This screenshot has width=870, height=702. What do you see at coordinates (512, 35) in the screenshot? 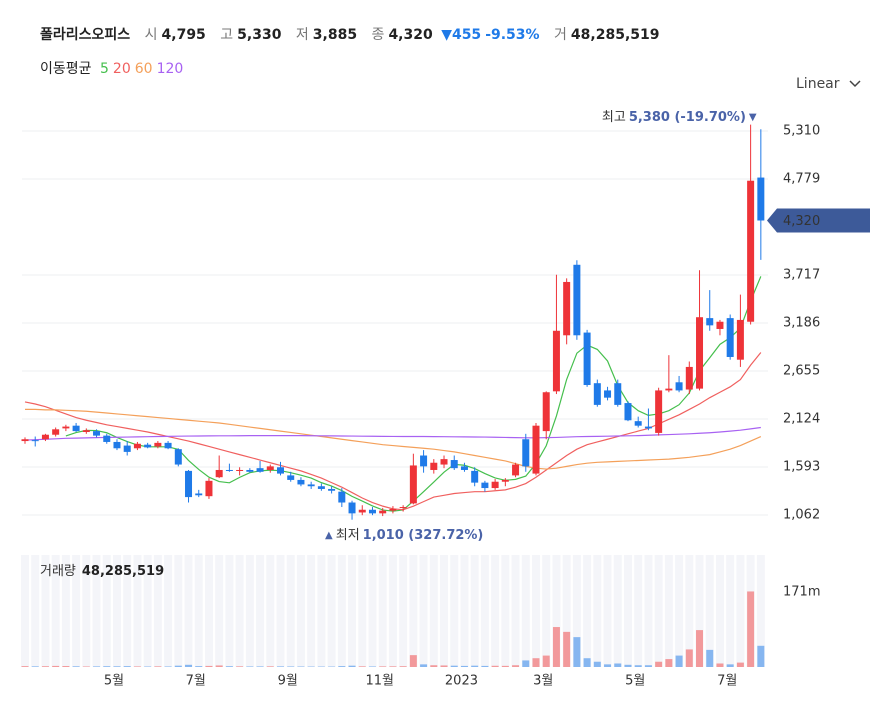
I see `change-pct: -9.53%` at bounding box center [512, 35].